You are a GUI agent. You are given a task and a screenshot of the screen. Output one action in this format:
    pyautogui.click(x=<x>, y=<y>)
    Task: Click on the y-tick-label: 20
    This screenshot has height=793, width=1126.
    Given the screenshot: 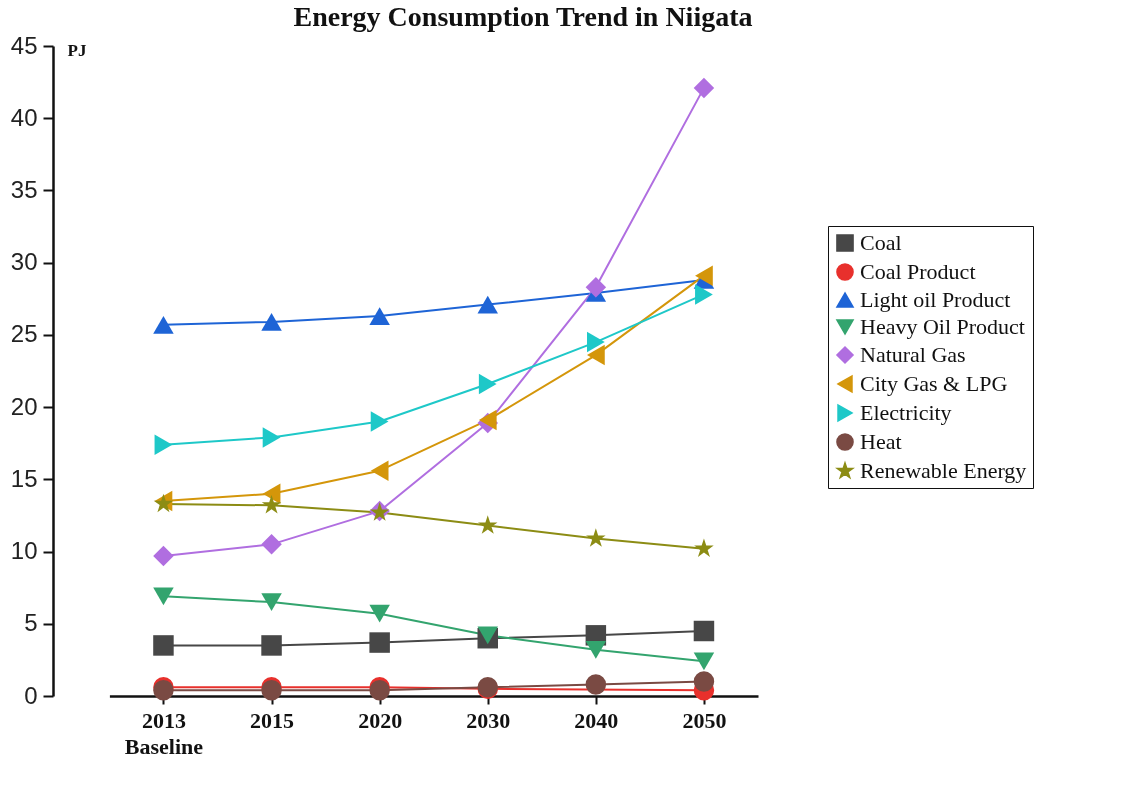 What is the action you would take?
    pyautogui.click(x=24, y=406)
    